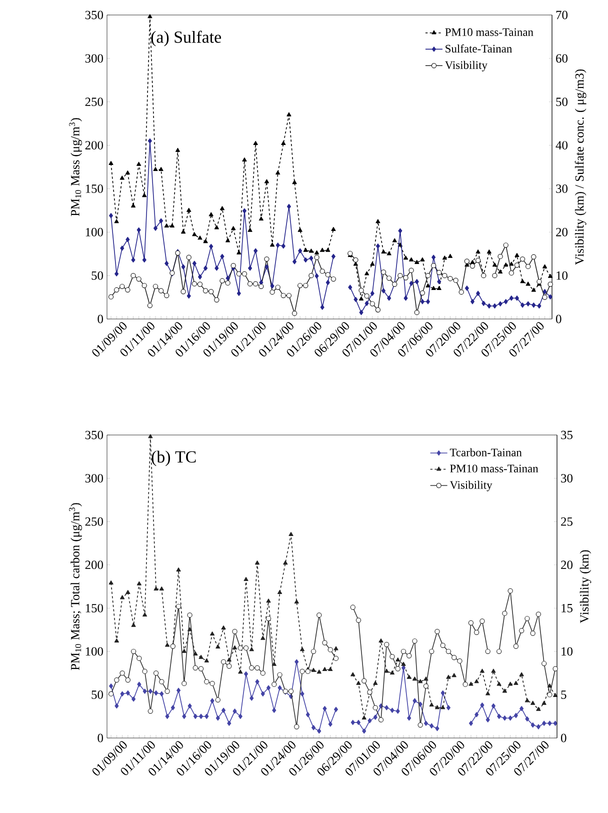 This screenshot has width=608, height=813. I want to click on y2-tick-label: 5, so click(563, 694).